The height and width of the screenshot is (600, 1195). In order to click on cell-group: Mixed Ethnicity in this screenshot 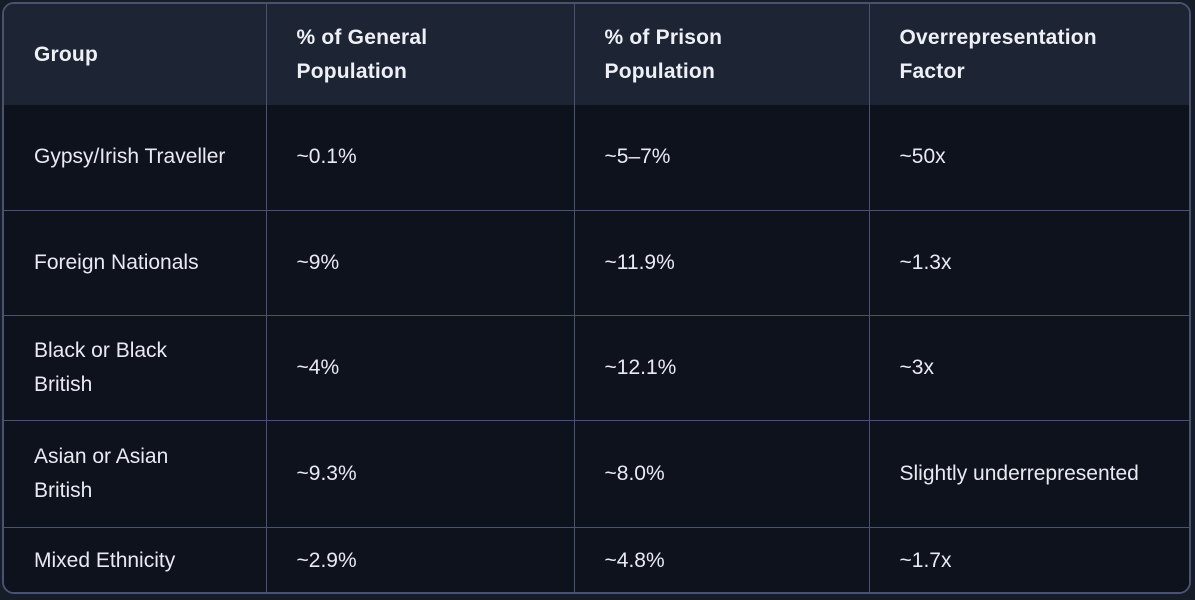, I will do `click(135, 559)`.